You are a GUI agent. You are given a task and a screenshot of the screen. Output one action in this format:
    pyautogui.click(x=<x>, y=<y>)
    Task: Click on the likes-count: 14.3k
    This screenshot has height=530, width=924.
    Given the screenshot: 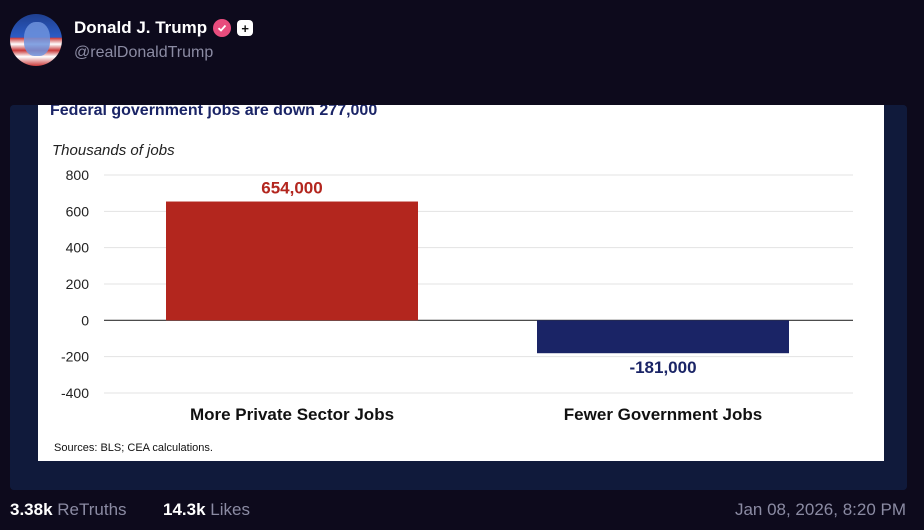 What is the action you would take?
    pyautogui.click(x=184, y=509)
    